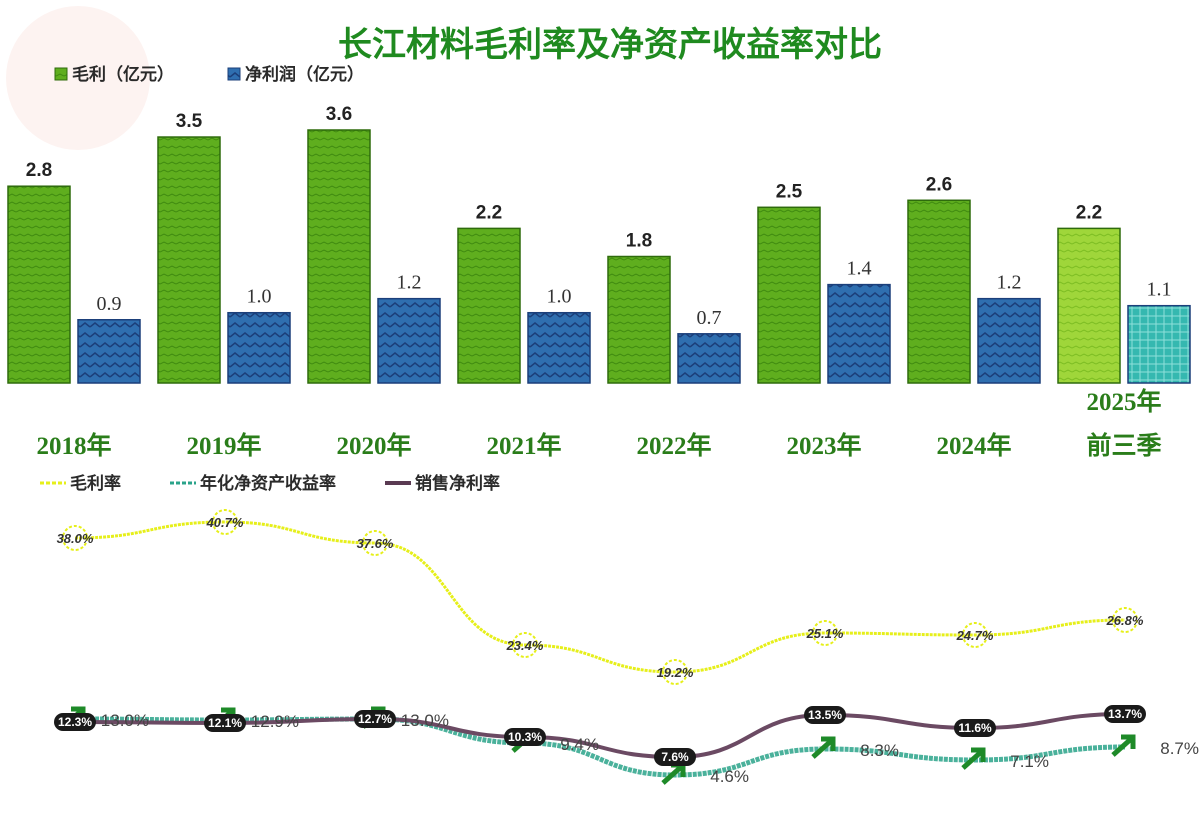 The width and height of the screenshot is (1200, 821). Describe the element at coordinates (1089, 212) in the screenshot. I see `data-label-gross-profit-7: 2.2` at that location.